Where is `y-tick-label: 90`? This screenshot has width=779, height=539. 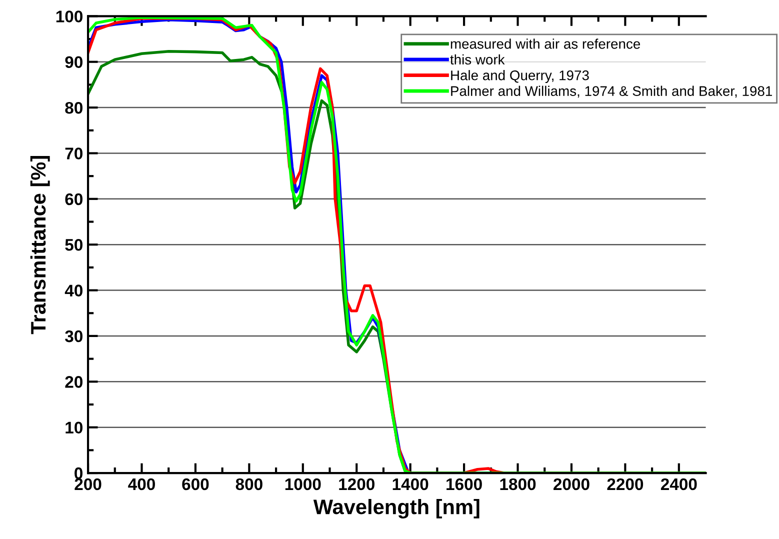
y-tick-label: 90 is located at coordinates (73, 62).